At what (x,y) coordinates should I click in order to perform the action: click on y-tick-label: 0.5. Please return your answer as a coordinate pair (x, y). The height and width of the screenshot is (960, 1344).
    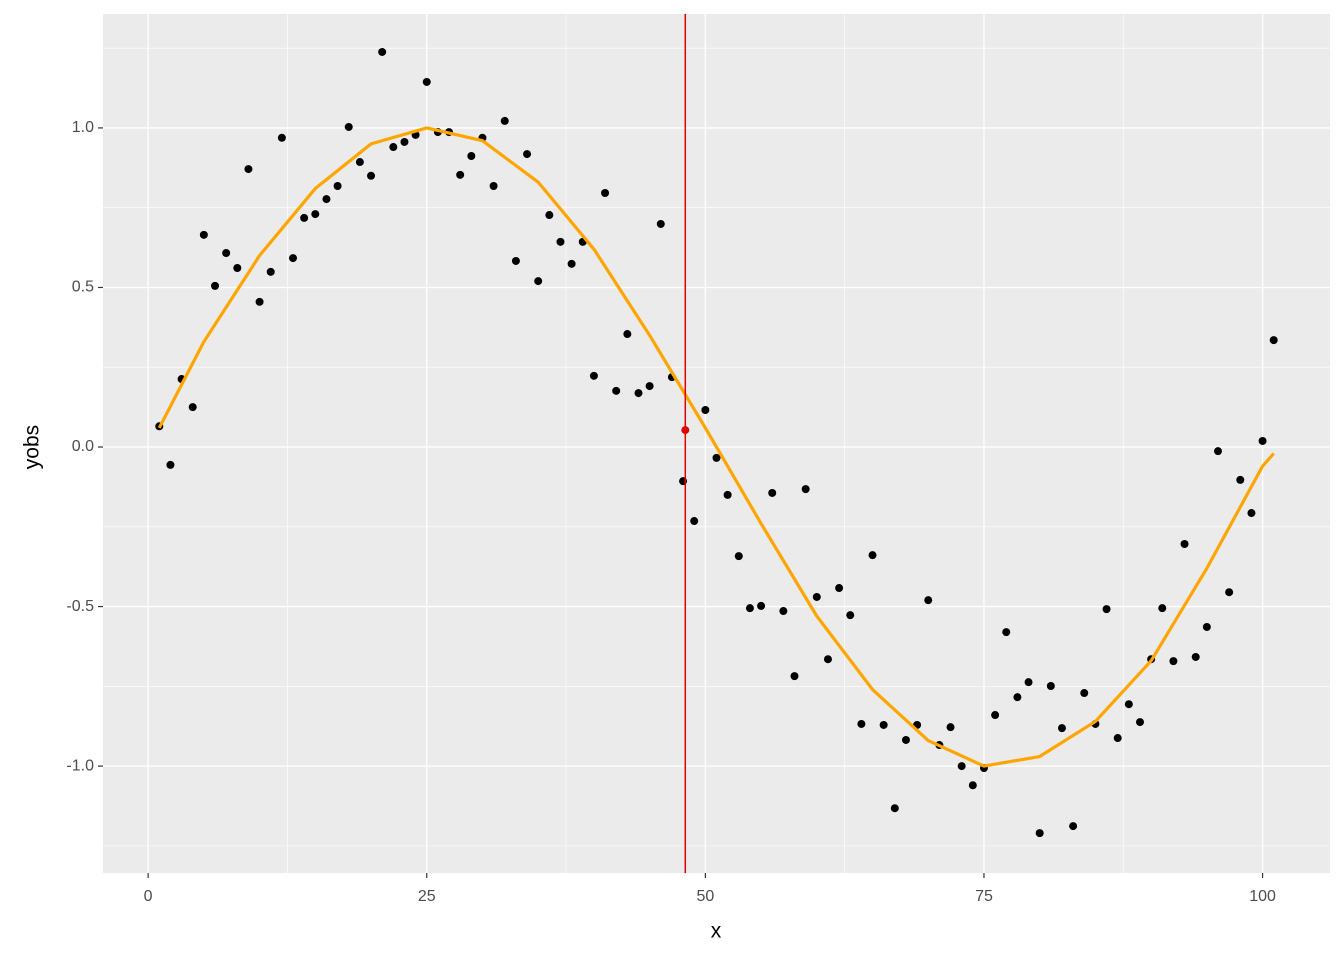
    Looking at the image, I should click on (83, 287).